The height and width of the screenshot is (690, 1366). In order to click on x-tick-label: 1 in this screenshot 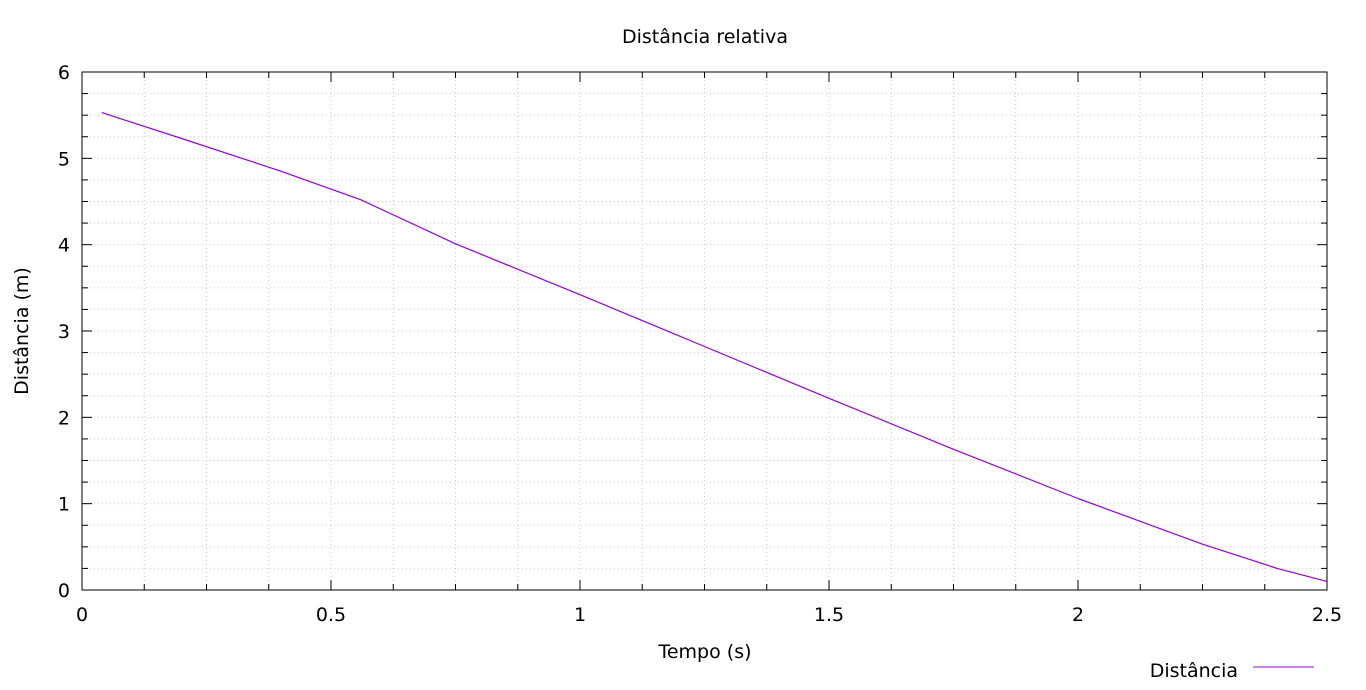, I will do `click(580, 615)`.